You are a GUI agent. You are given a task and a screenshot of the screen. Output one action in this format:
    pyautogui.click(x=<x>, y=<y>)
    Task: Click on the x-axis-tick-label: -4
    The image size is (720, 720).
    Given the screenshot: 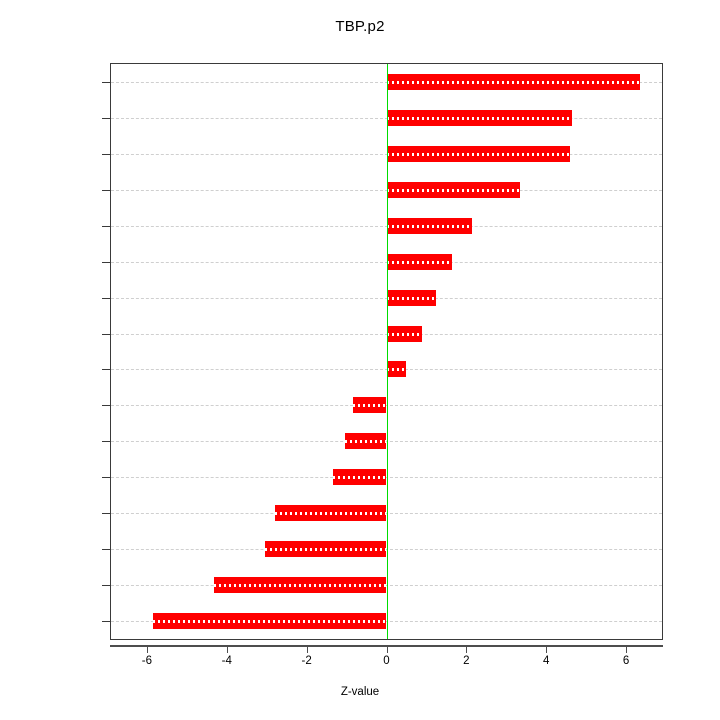 What is the action you would take?
    pyautogui.click(x=226, y=661)
    